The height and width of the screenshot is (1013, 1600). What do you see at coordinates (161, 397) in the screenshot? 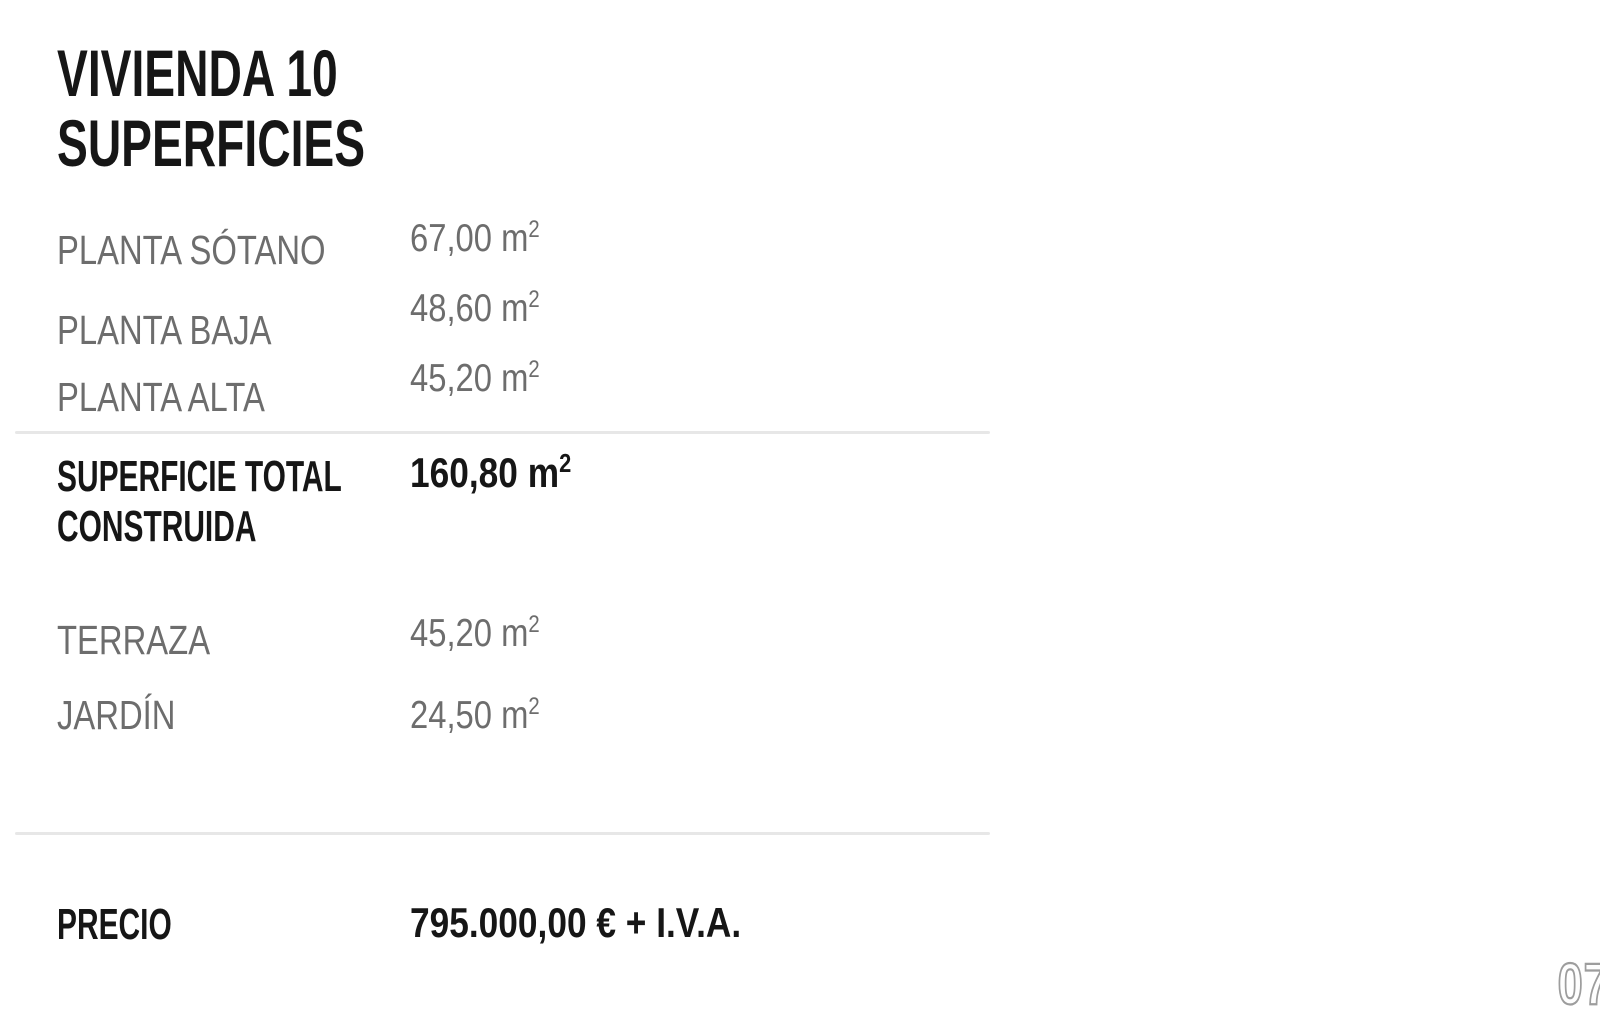
I see `label-planta-alta: PLANTA ALTA` at bounding box center [161, 397].